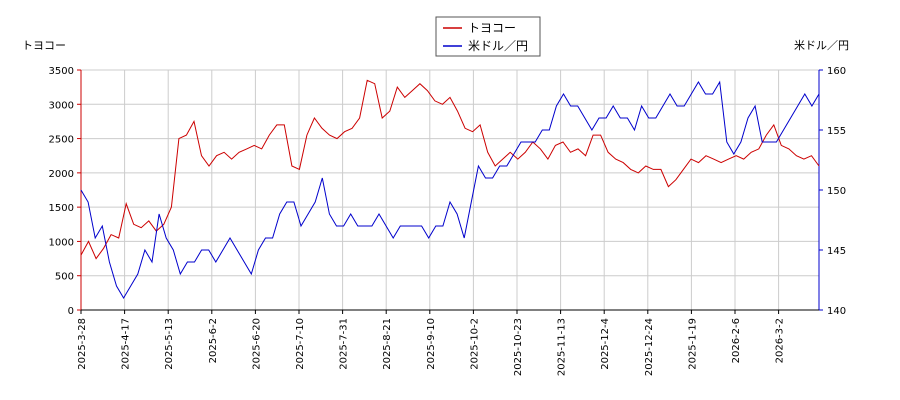  I want to click on left-tick-label: 1500, so click(61, 208).